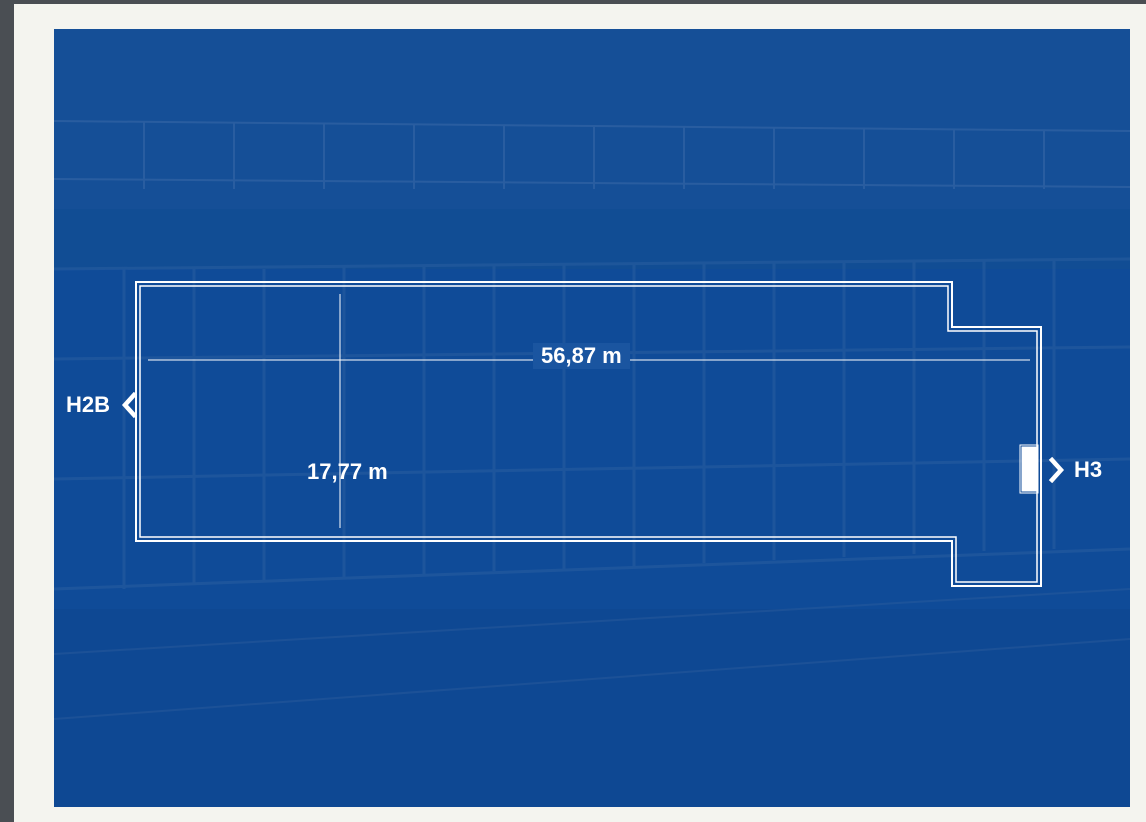  Describe the element at coordinates (1088, 469) in the screenshot. I see `exit-right-label: H3` at that location.